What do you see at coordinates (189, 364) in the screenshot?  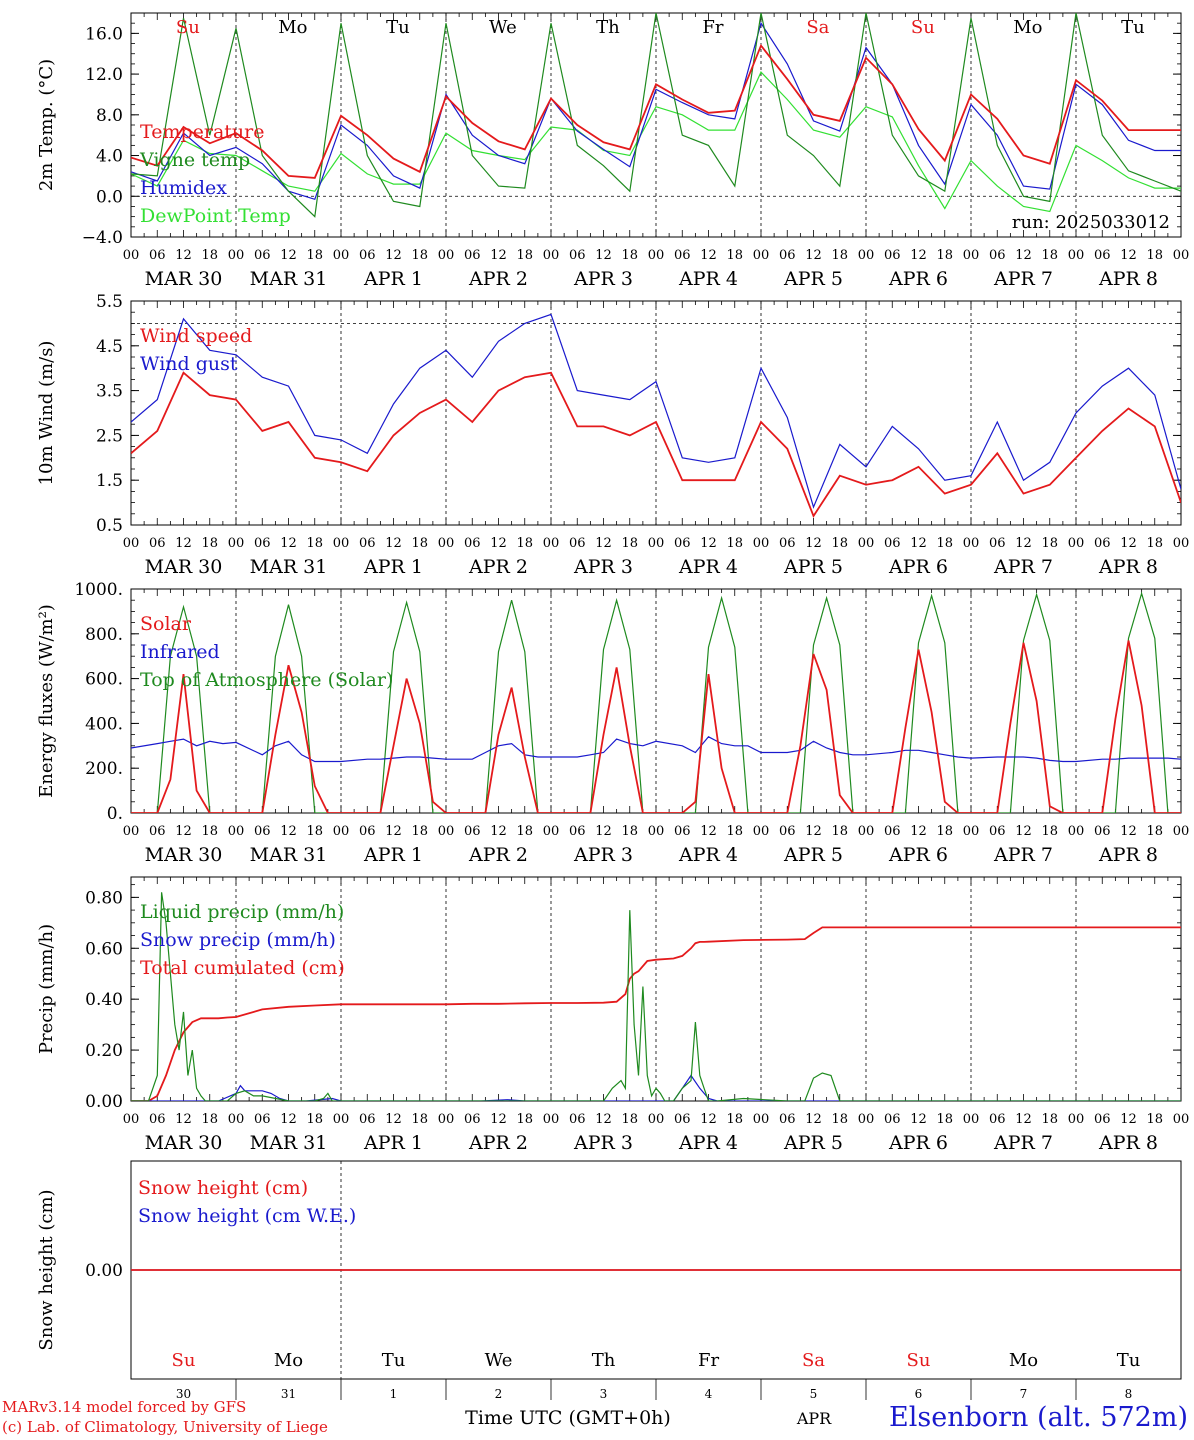 I see `legend-entry: Wind gust` at bounding box center [189, 364].